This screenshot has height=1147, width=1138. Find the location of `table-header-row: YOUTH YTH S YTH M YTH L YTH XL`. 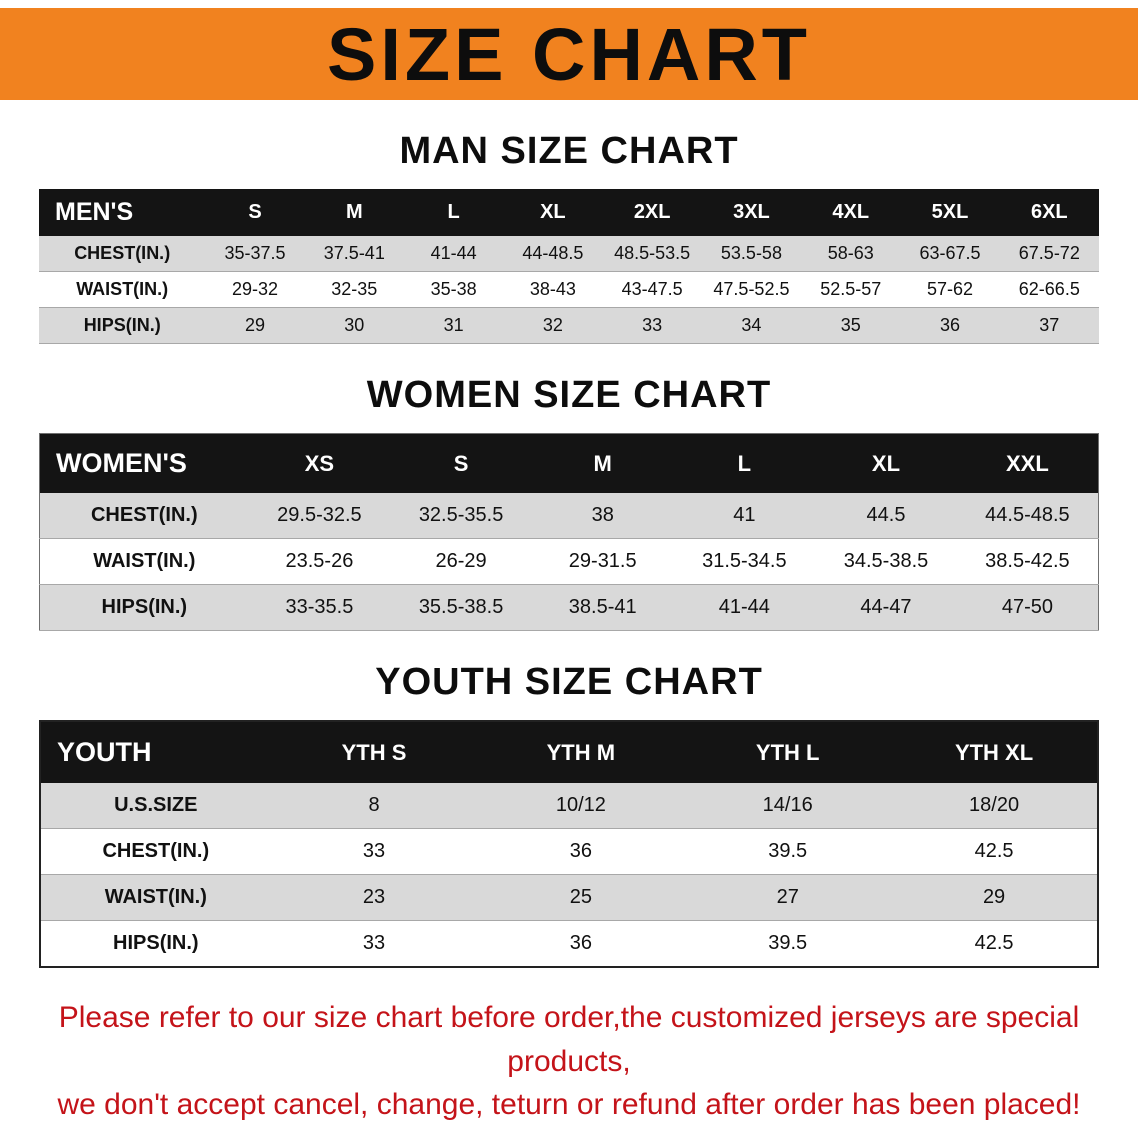

table-header-row: YOUTH YTH S YTH M YTH L YTH XL is located at coordinates (569, 752).